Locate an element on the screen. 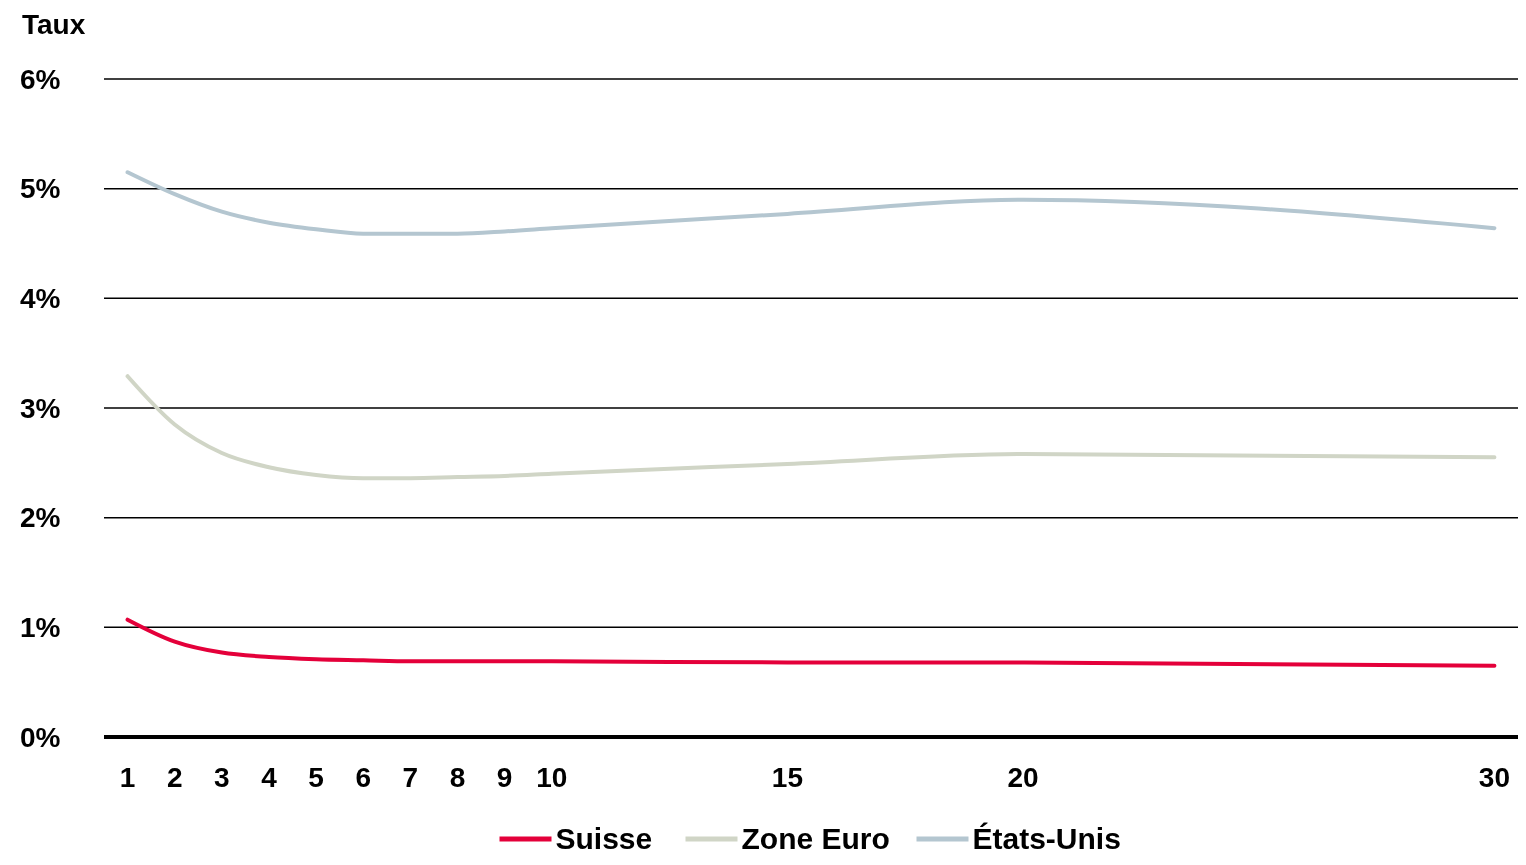 The width and height of the screenshot is (1526, 865). x-tick-label: 15 is located at coordinates (787, 777).